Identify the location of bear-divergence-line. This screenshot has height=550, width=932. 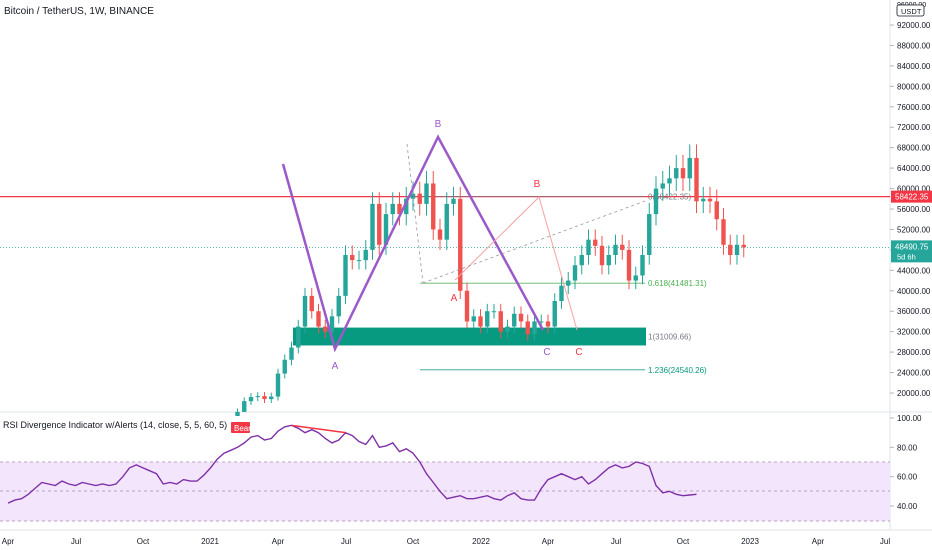
(318, 429).